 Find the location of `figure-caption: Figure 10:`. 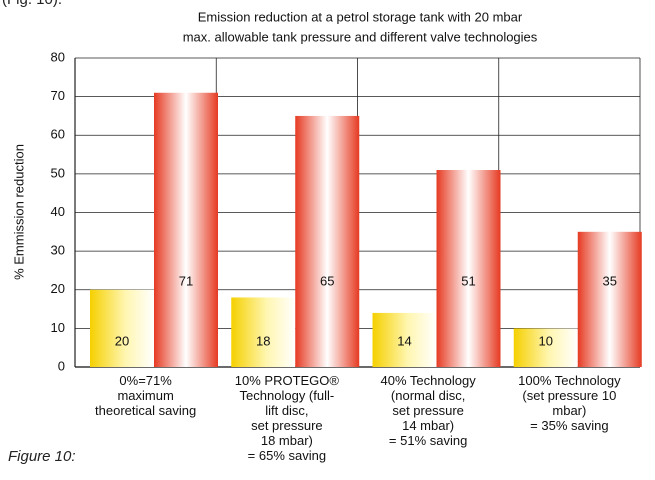

figure-caption: Figure 10: is located at coordinates (42, 456).